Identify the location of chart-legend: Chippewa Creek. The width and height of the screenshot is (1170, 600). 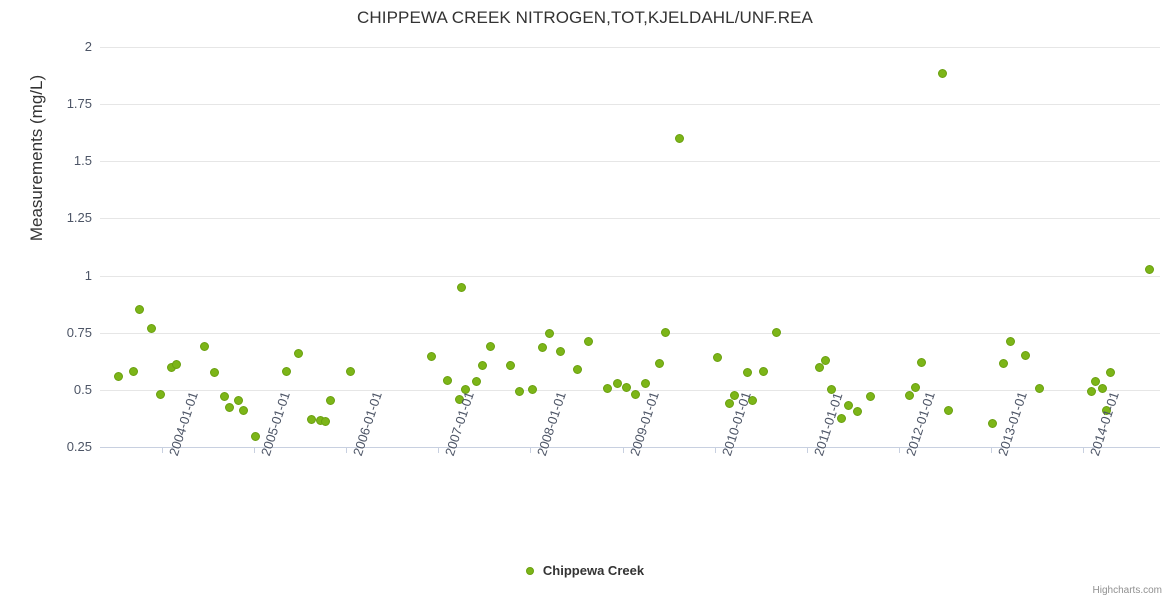
(585, 570).